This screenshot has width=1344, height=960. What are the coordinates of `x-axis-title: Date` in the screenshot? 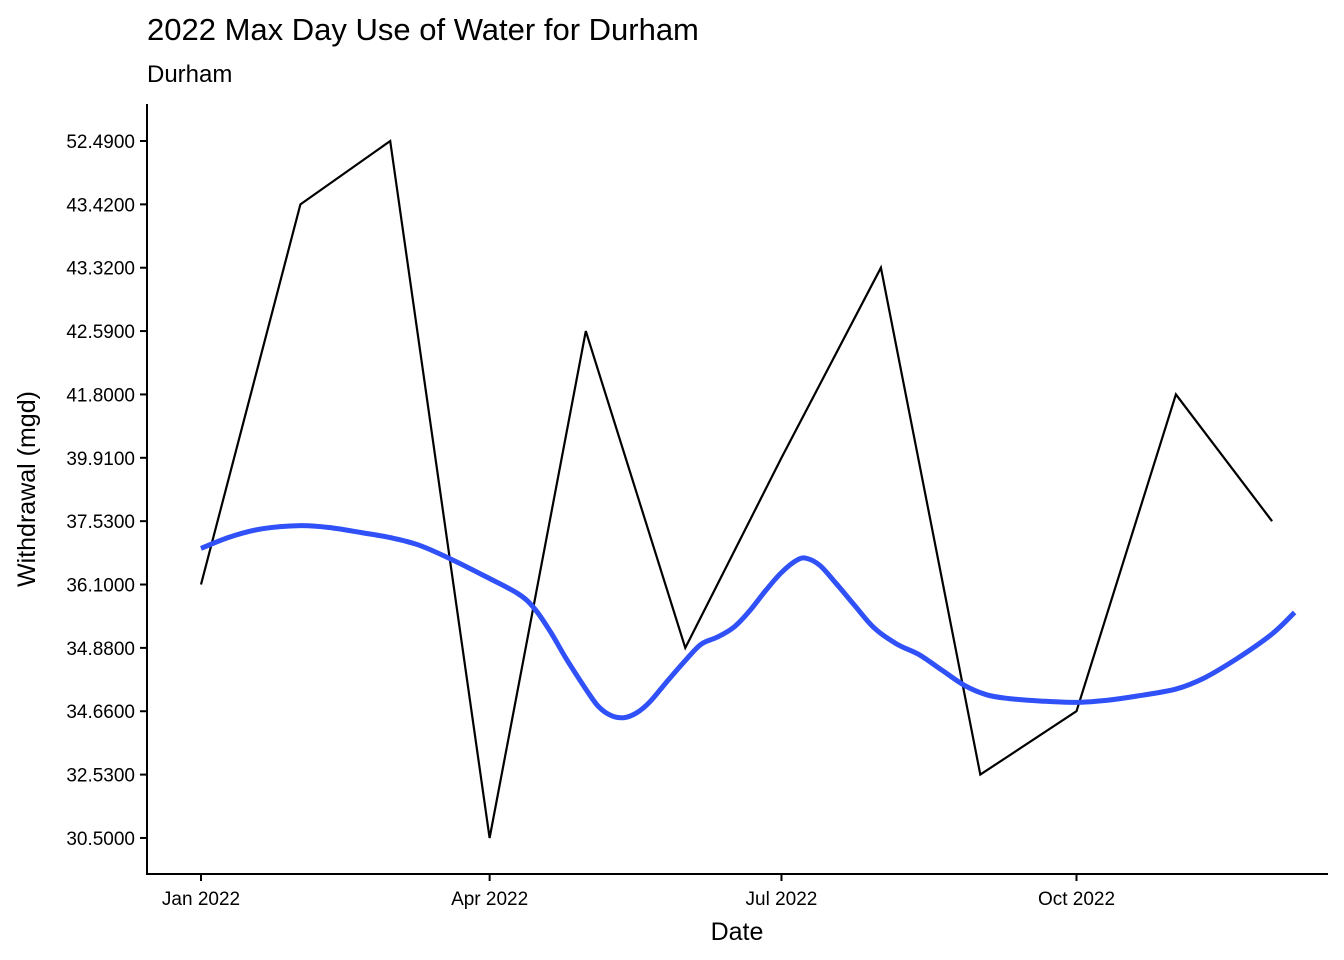 It's located at (737, 932).